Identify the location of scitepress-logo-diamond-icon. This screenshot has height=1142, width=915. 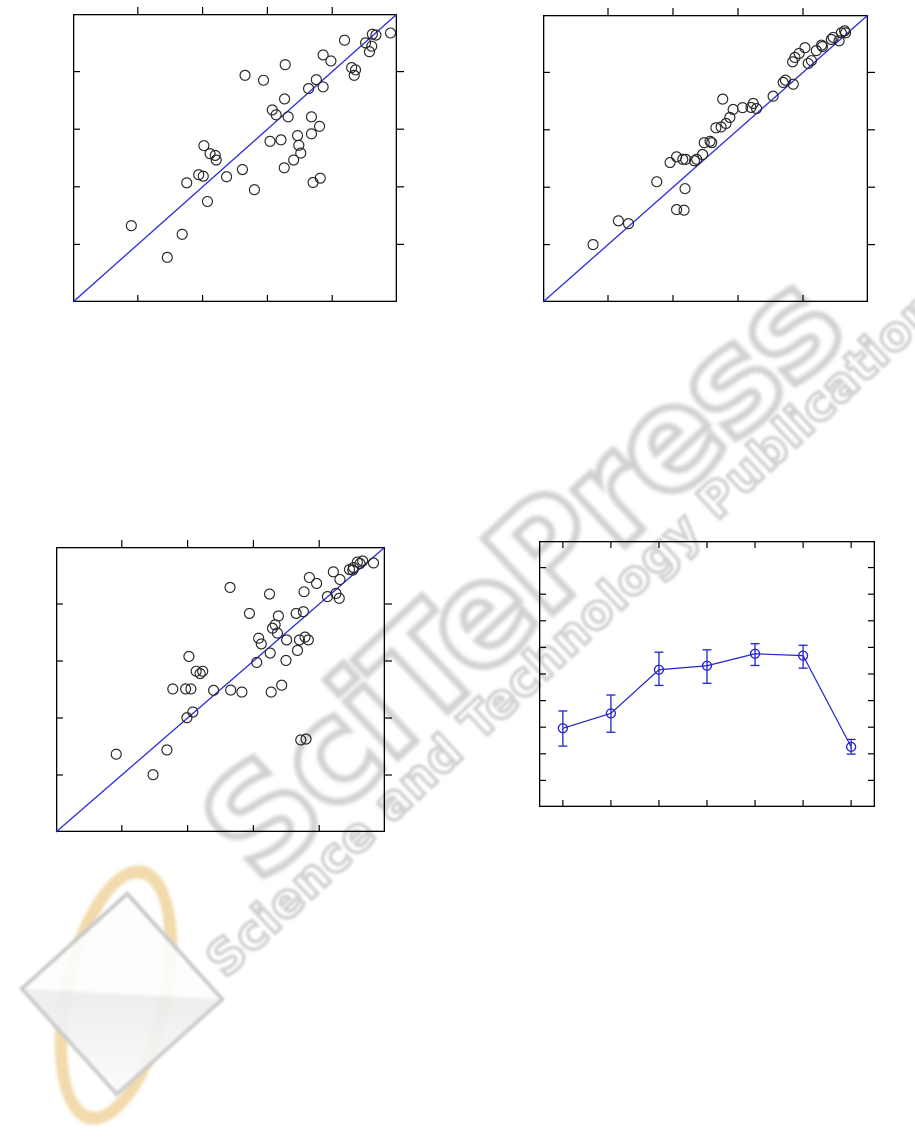
(122, 994).